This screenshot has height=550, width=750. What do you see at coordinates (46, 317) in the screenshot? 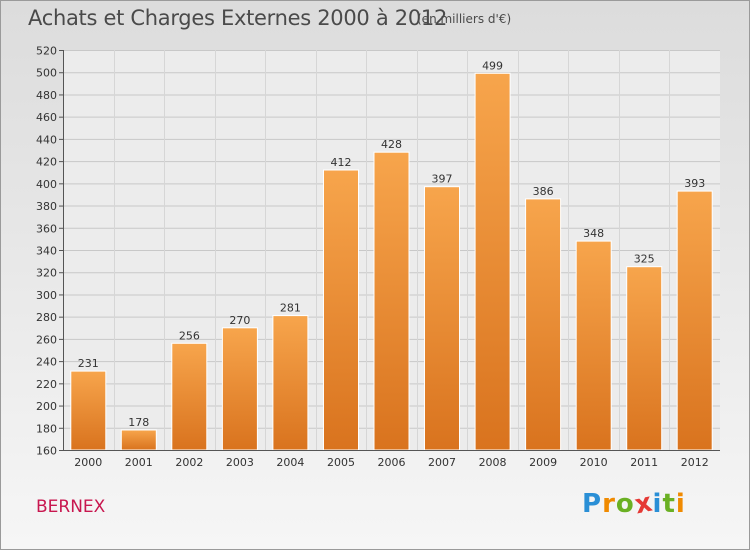
I see `y-tick-label: 280` at bounding box center [46, 317].